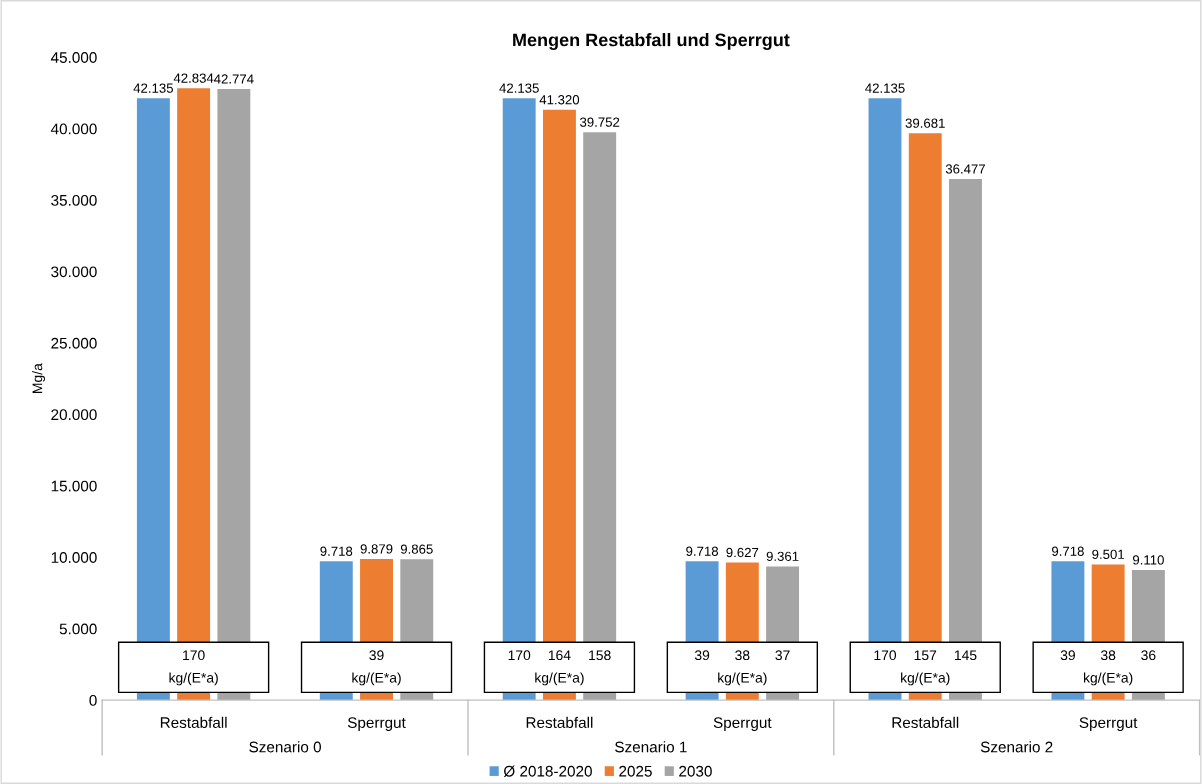  Describe the element at coordinates (1108, 554) in the screenshot. I see `data-label: 9.501` at that location.